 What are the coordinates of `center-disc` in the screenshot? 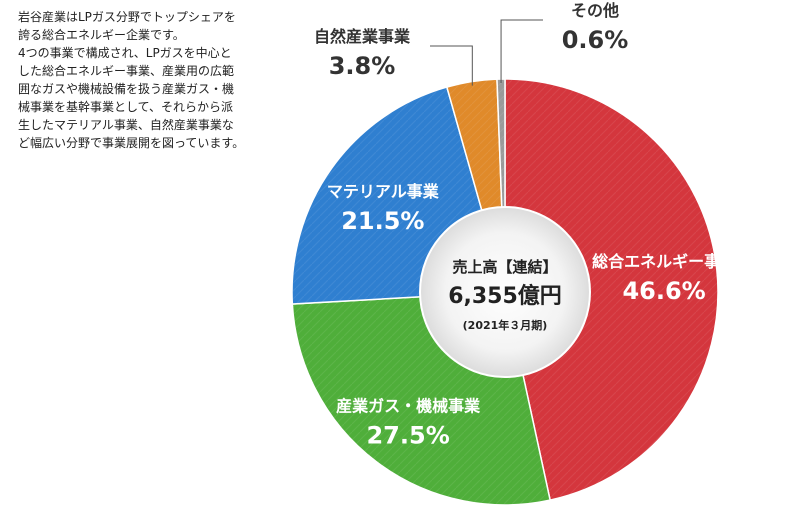 It's located at (505, 292).